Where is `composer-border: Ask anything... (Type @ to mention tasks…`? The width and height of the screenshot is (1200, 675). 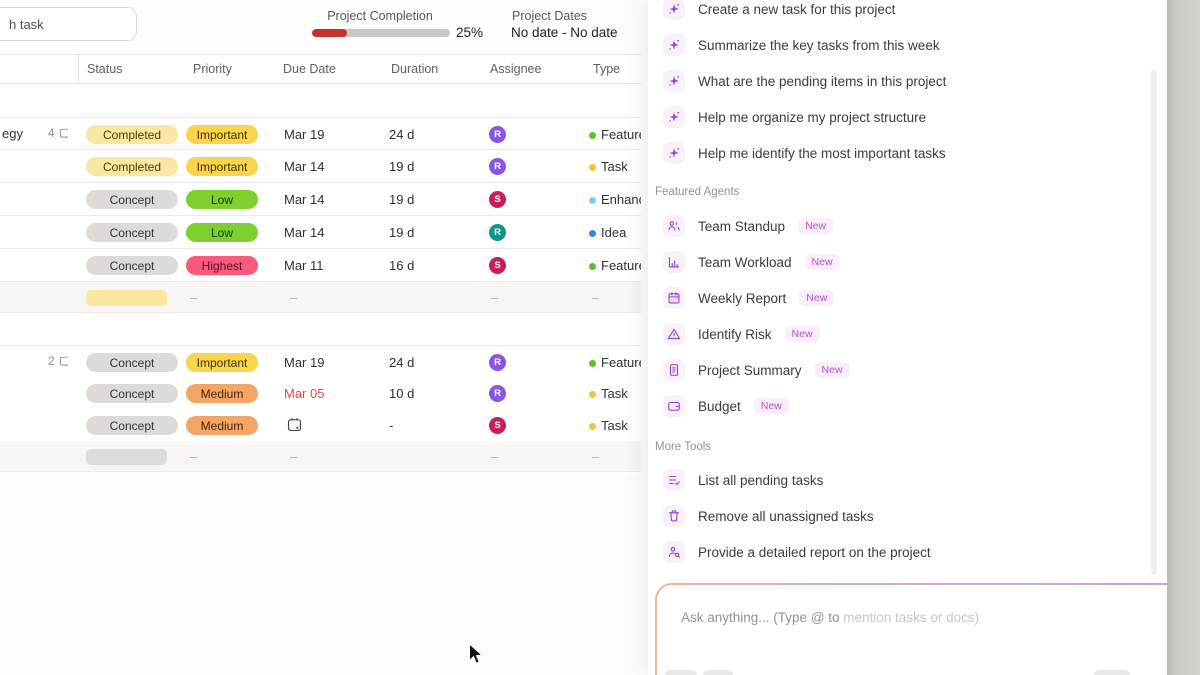
composer-border: Ask anything... (Type @ to mention tasks… is located at coordinates (927, 629).